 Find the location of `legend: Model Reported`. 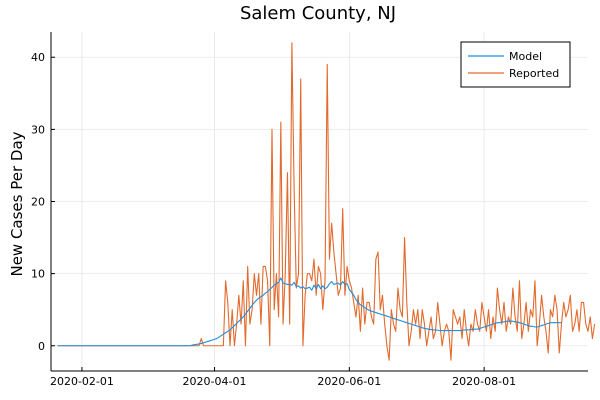

legend: Model Reported is located at coordinates (515, 64).